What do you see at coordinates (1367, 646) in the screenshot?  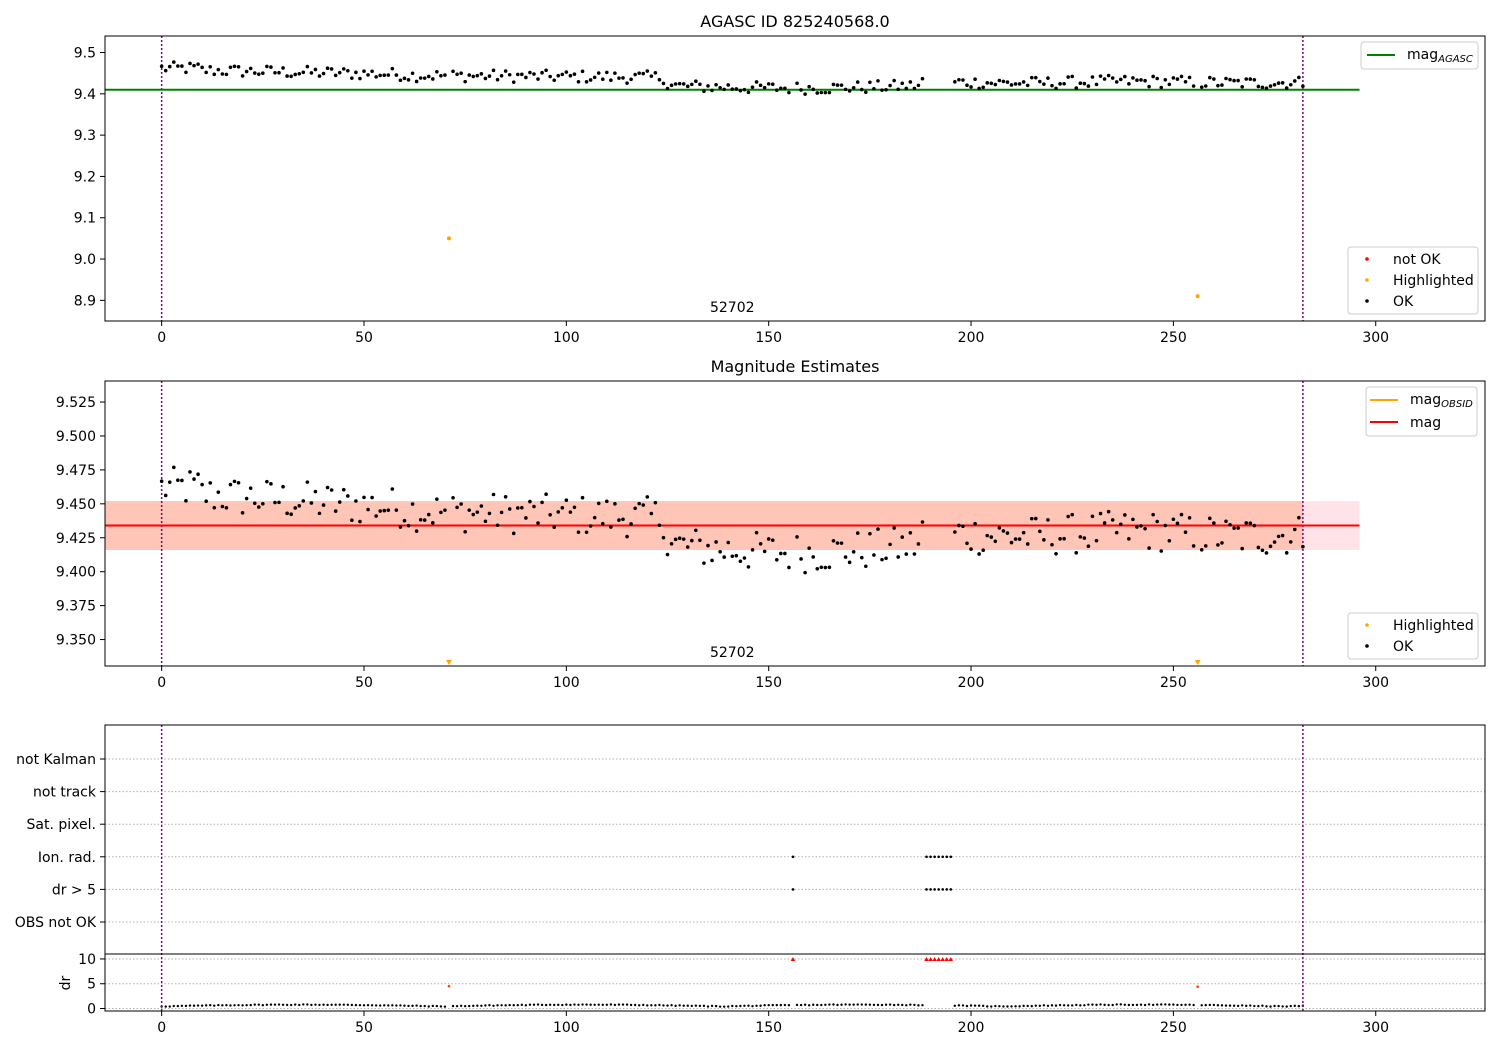 I see `legend-point-swatch` at bounding box center [1367, 646].